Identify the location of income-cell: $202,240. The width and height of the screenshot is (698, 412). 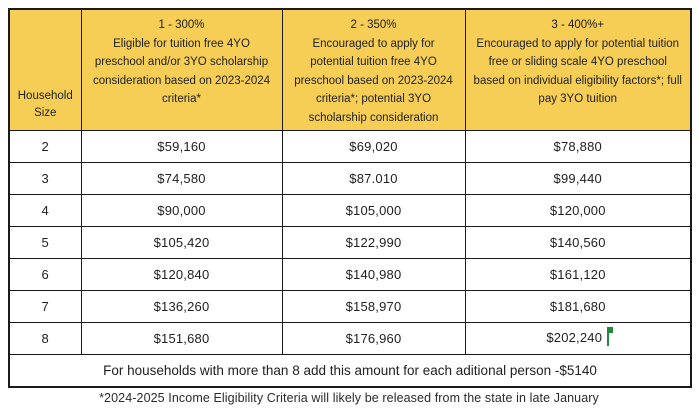
(578, 338).